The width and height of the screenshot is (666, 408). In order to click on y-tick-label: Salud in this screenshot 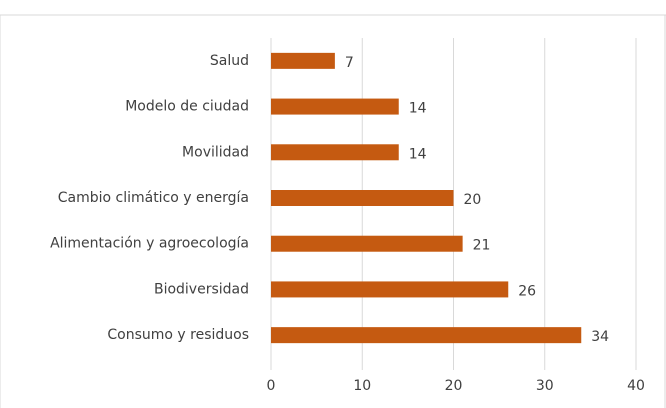, I will do `click(229, 61)`.